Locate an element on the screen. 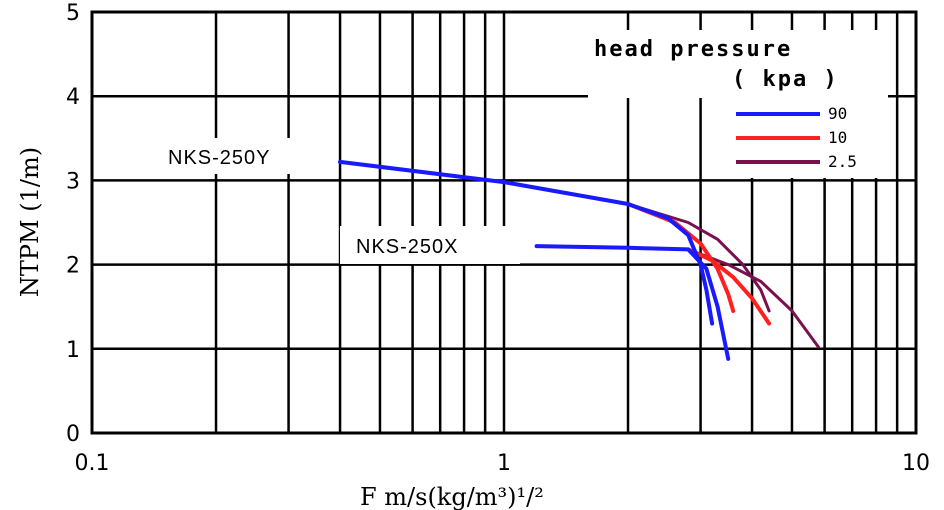 This screenshot has width=944, height=510. y-tick-label: 3 is located at coordinates (73, 181).